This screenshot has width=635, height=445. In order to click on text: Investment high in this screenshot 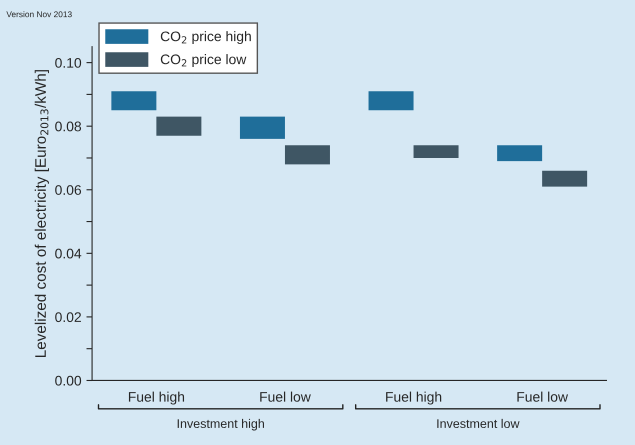, I will do `click(221, 424)`.